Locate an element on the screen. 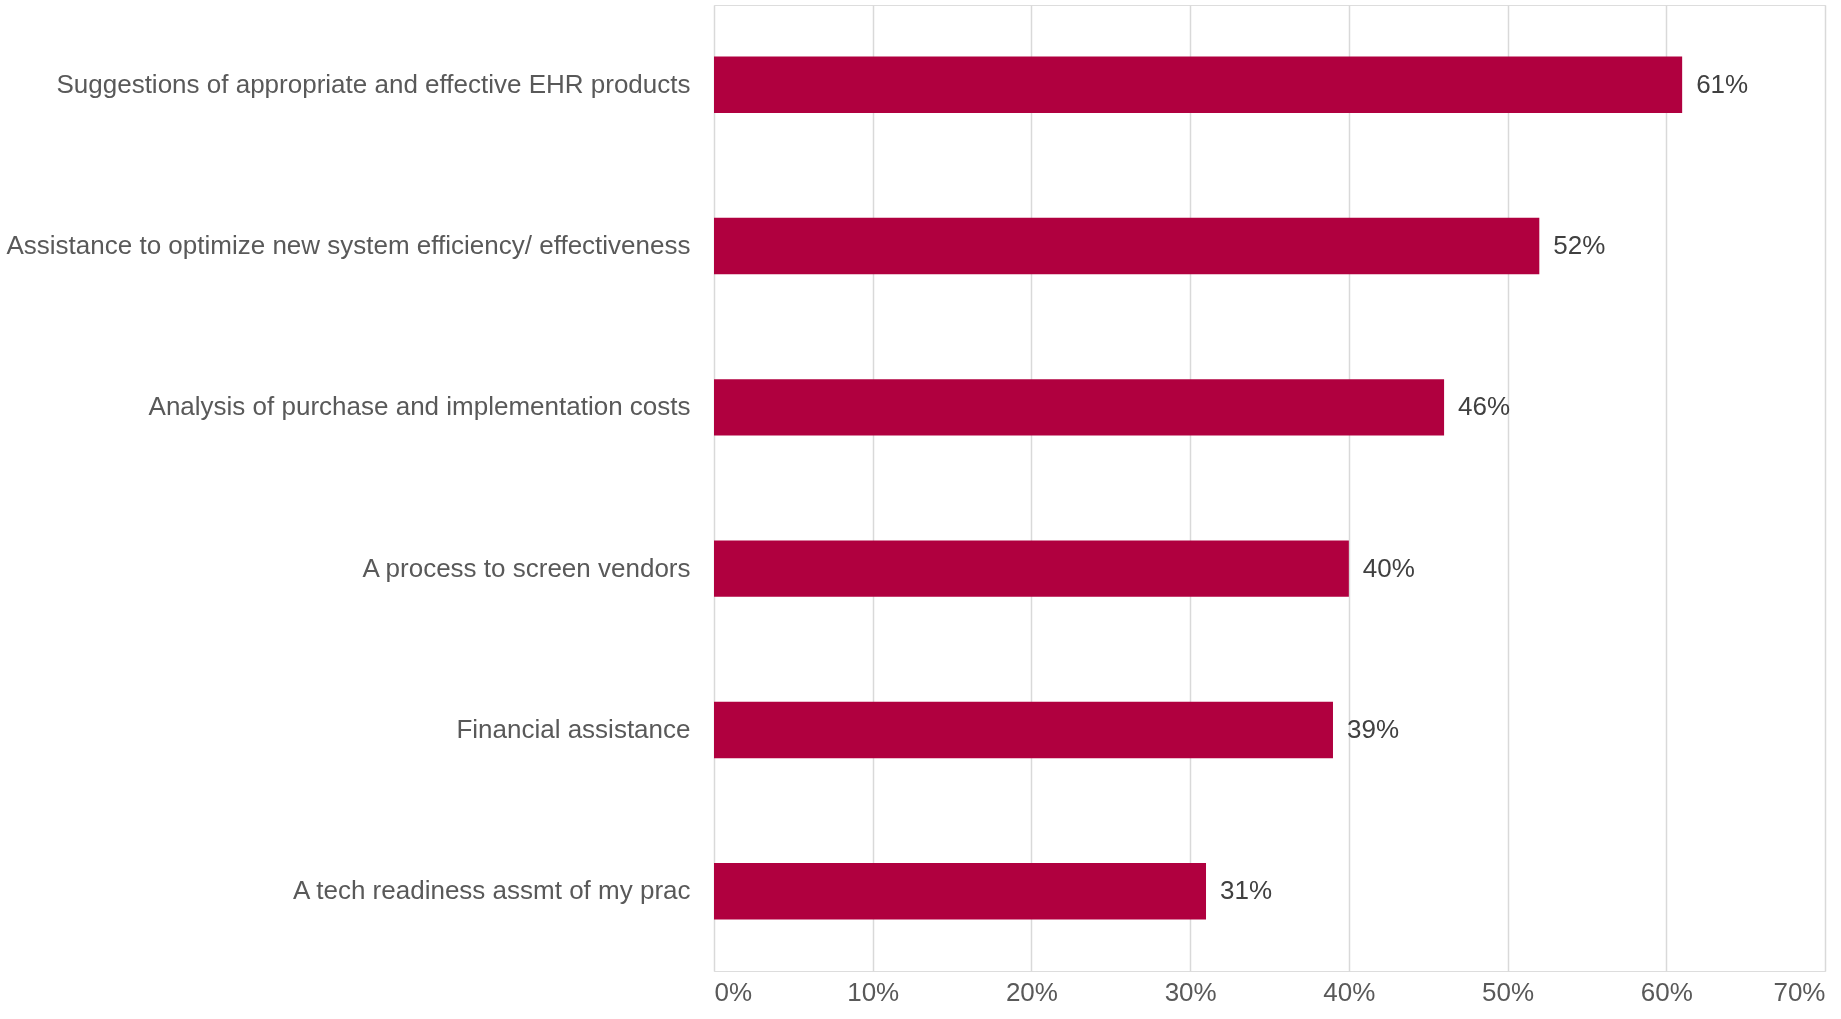 The width and height of the screenshot is (1841, 1019). data-label: 52% is located at coordinates (1579, 245).